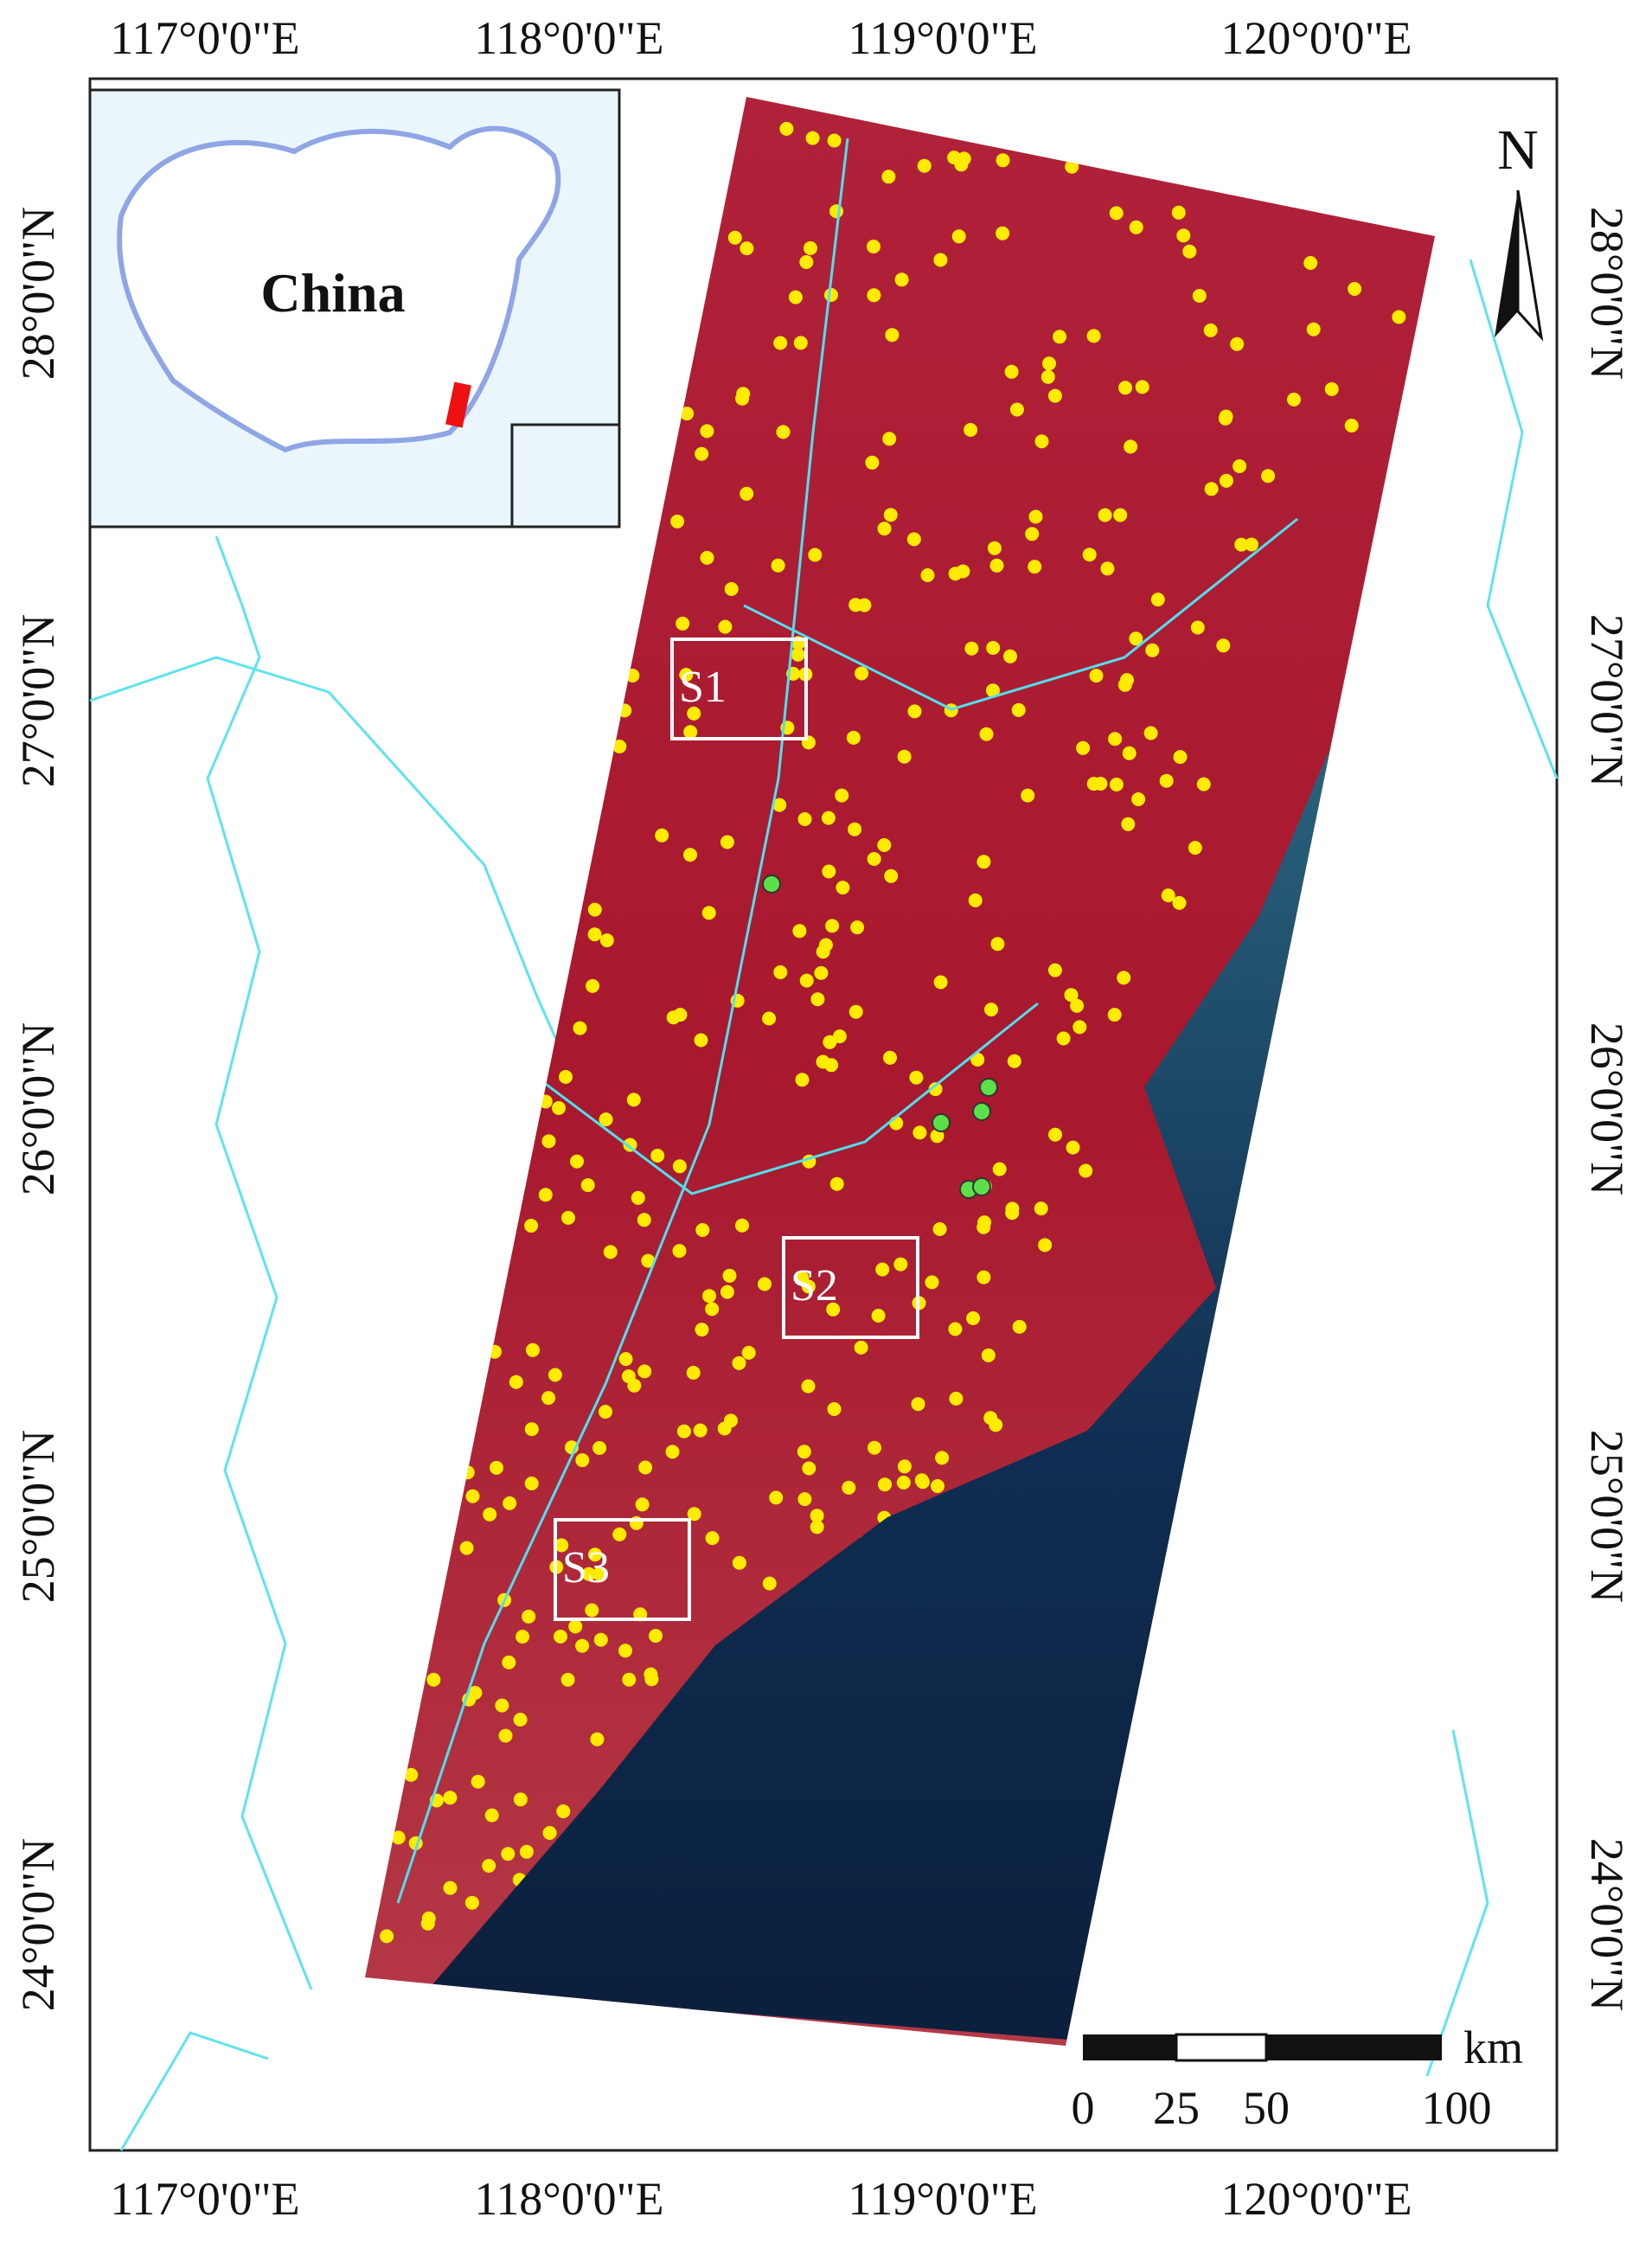 The height and width of the screenshot is (2249, 1652). What do you see at coordinates (1316, 2199) in the screenshot?
I see `lon-label-bottom: 120°0'0"E` at bounding box center [1316, 2199].